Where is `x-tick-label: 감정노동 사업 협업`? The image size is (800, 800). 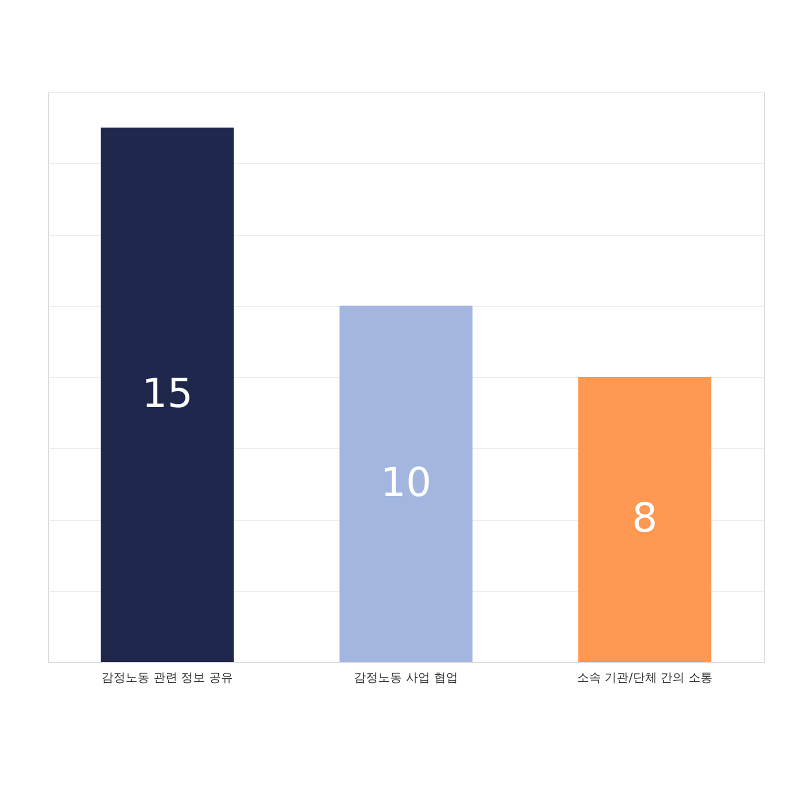
x-tick-label: 감정노동 사업 협업 is located at coordinates (406, 677).